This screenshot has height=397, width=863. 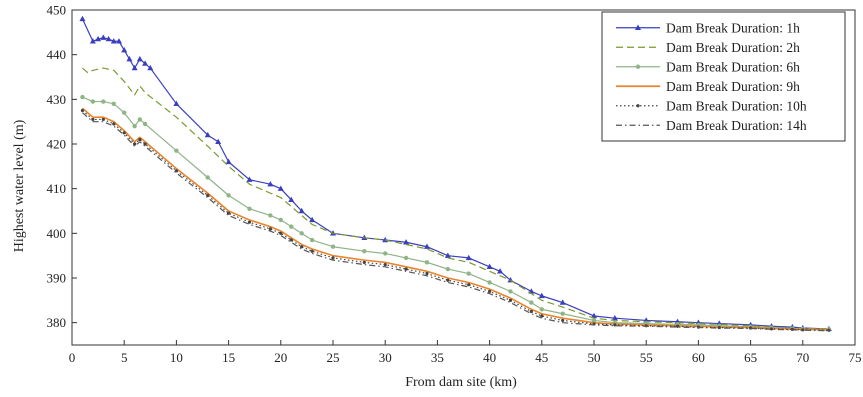 I want to click on x-tick-label: 15, so click(x=228, y=357).